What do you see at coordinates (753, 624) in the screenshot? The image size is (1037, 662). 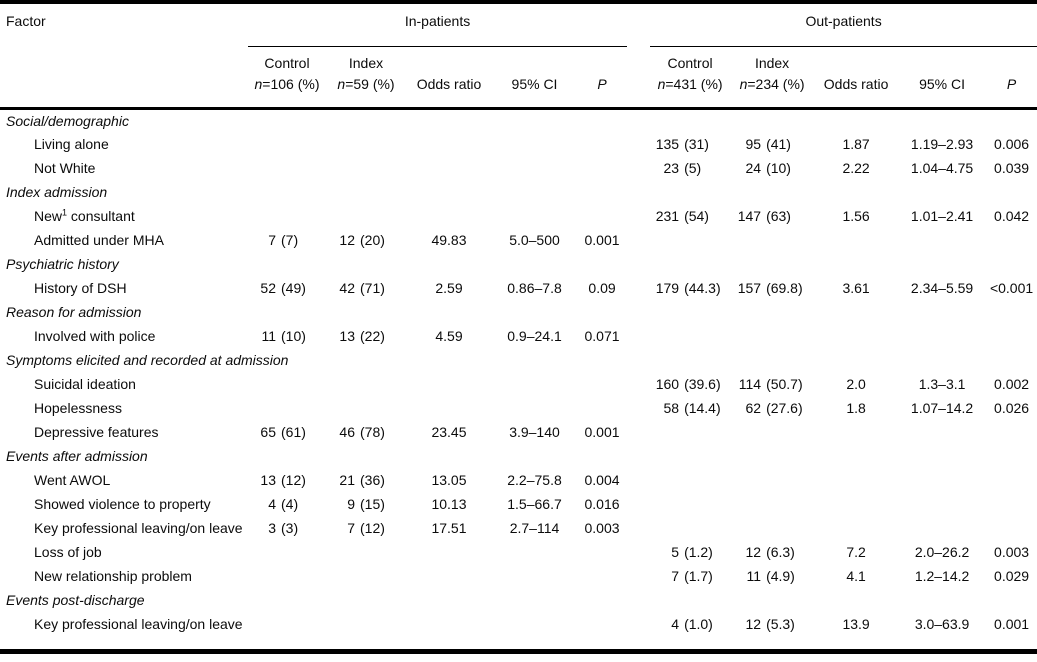 I see `count-value: 12` at bounding box center [753, 624].